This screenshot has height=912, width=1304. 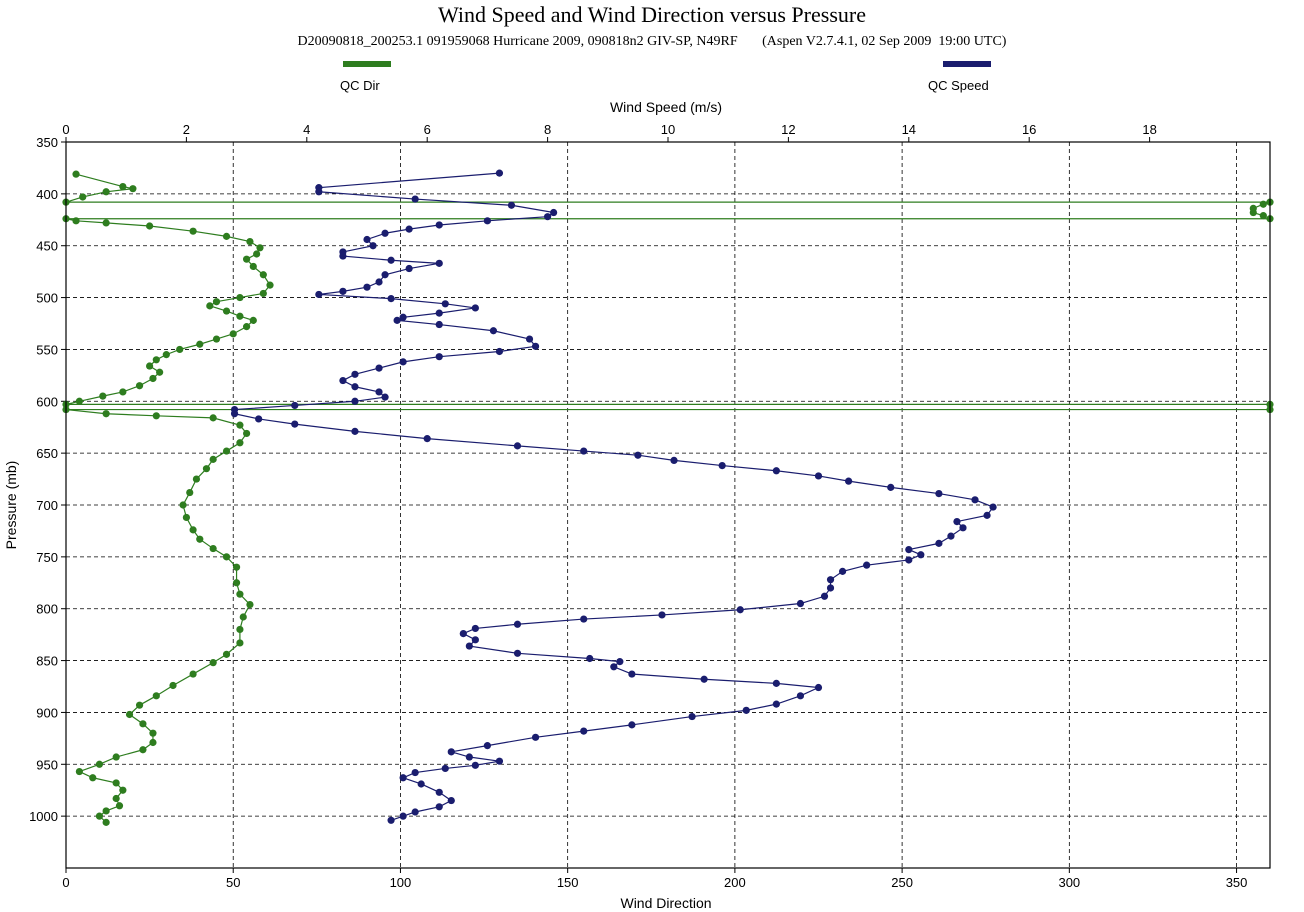 I want to click on y-tick-label: 900, so click(x=47, y=712).